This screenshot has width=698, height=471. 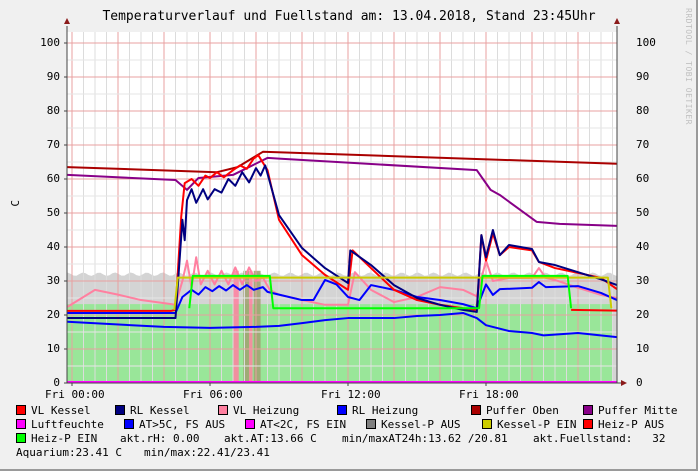 I want to click on legend-item-puffer-mitte: Puffer Mitte, so click(x=630, y=411).